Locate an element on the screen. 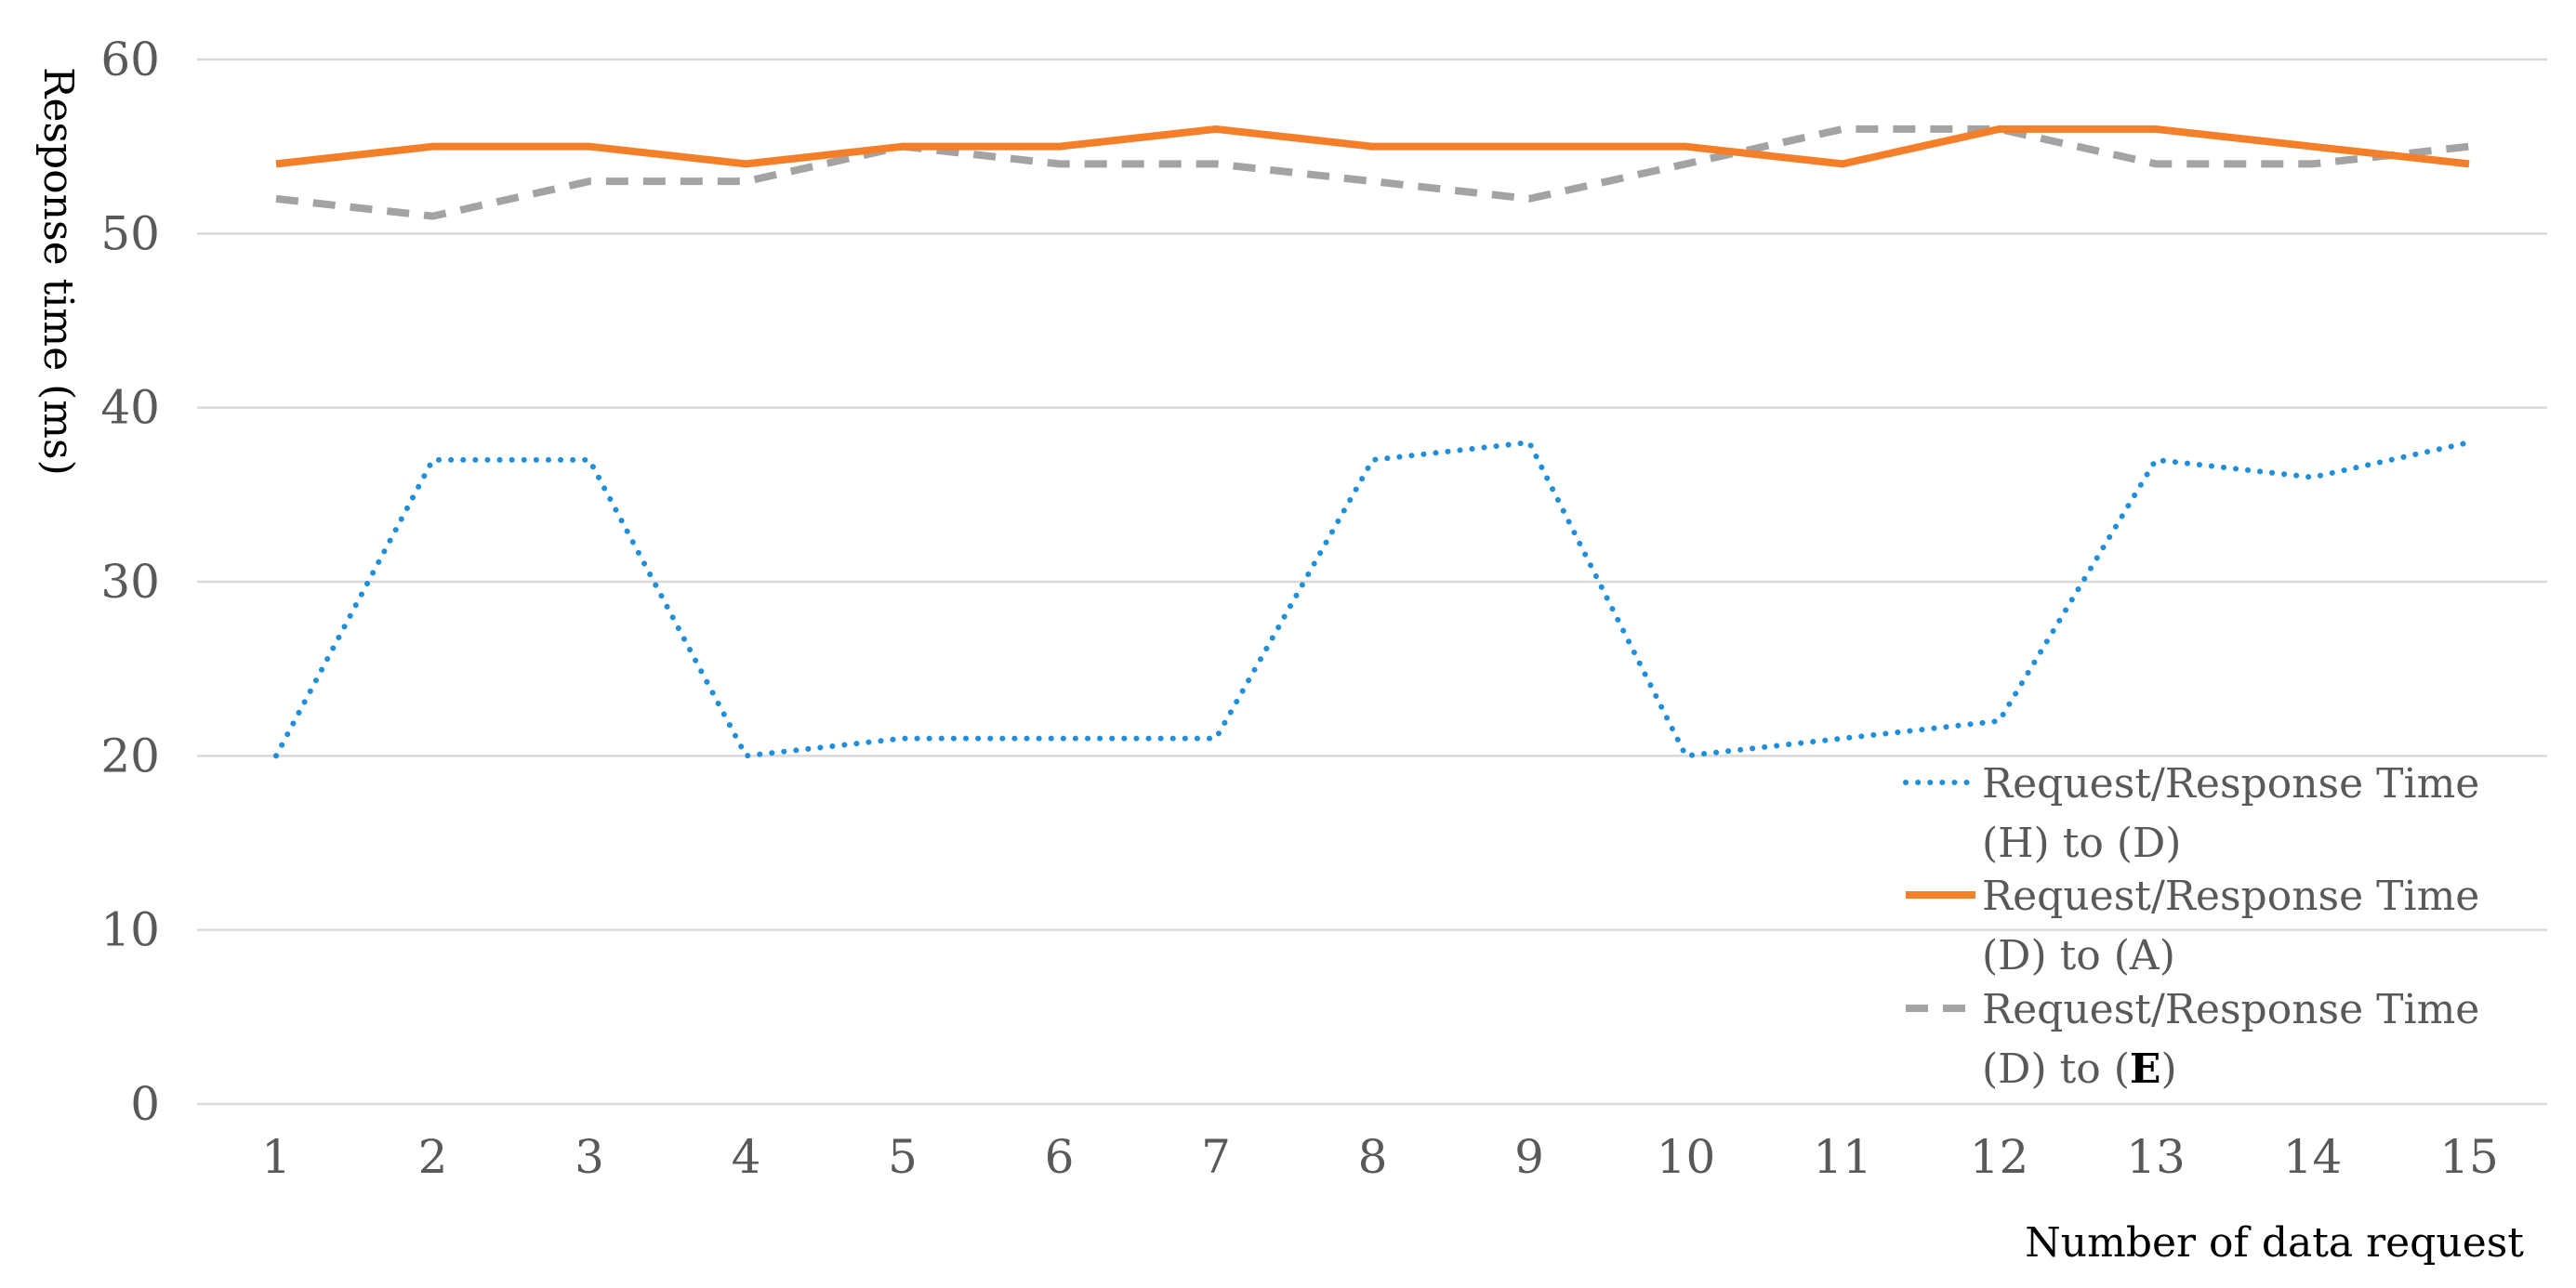 The height and width of the screenshot is (1288, 2576). y-tick-labels: 0 10 20 30 40 50 60 is located at coordinates (130, 582).